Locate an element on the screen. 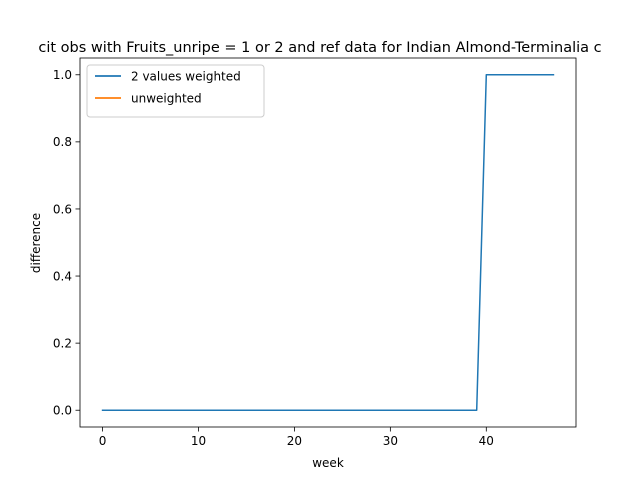 This screenshot has height=480, width=640. legend-label-1: 2 values weighted is located at coordinates (186, 76).